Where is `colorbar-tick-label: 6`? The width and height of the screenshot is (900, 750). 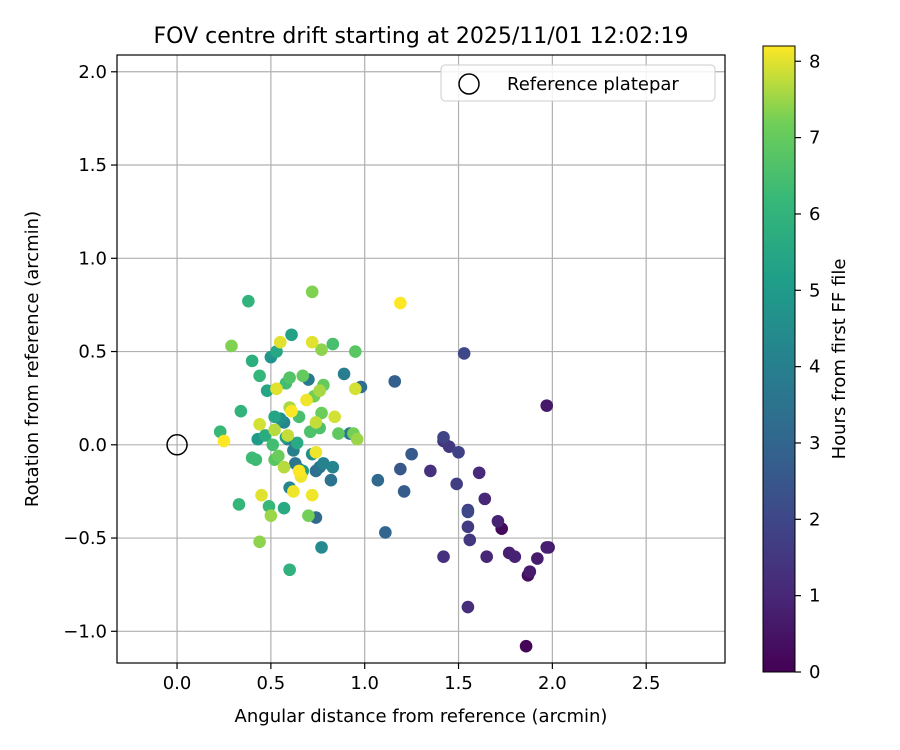 colorbar-tick-label: 6 is located at coordinates (814, 214).